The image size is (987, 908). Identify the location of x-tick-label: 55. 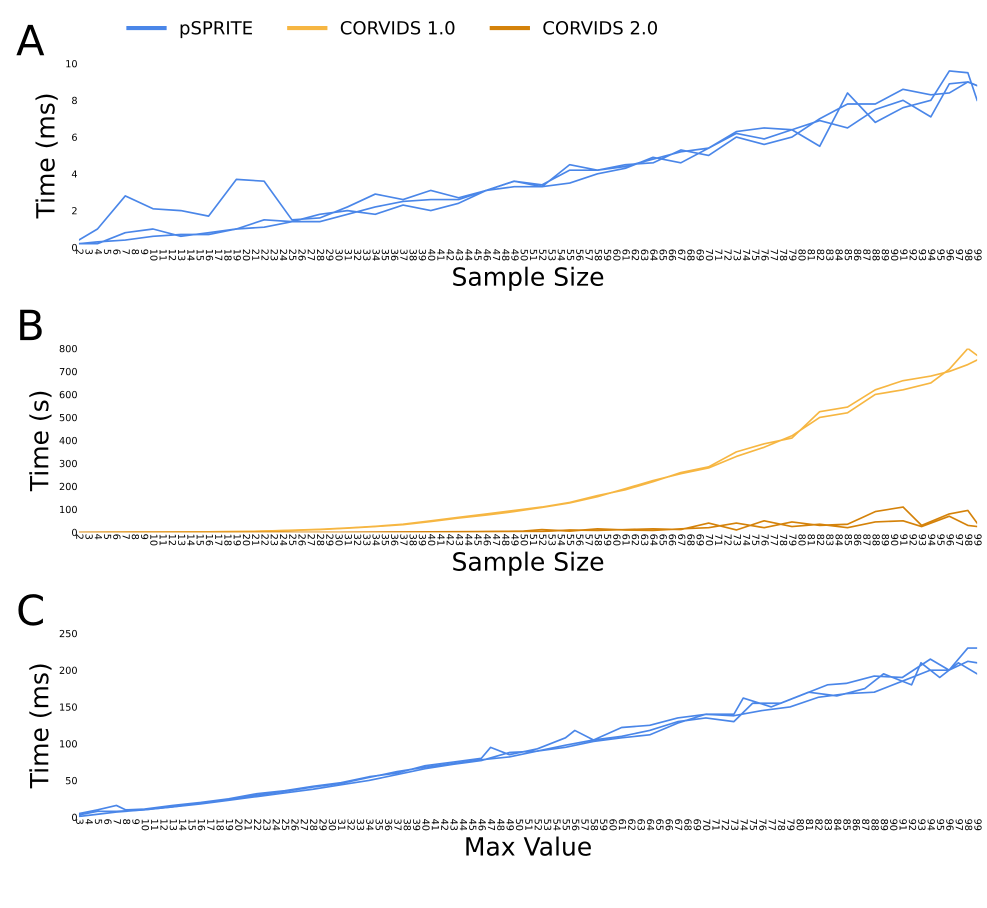
(566, 824).